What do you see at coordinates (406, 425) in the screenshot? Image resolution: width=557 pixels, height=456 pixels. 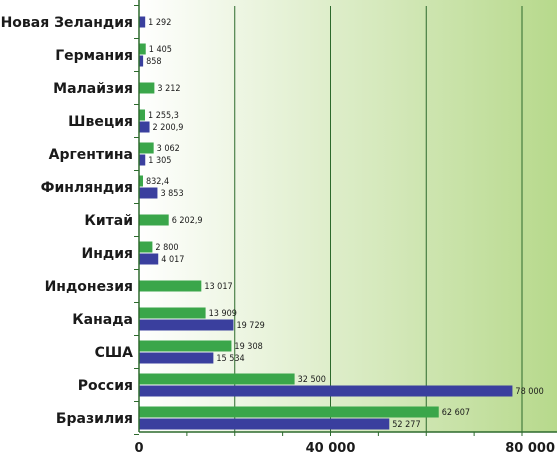 I see `value-label: 52 277` at bounding box center [406, 425].